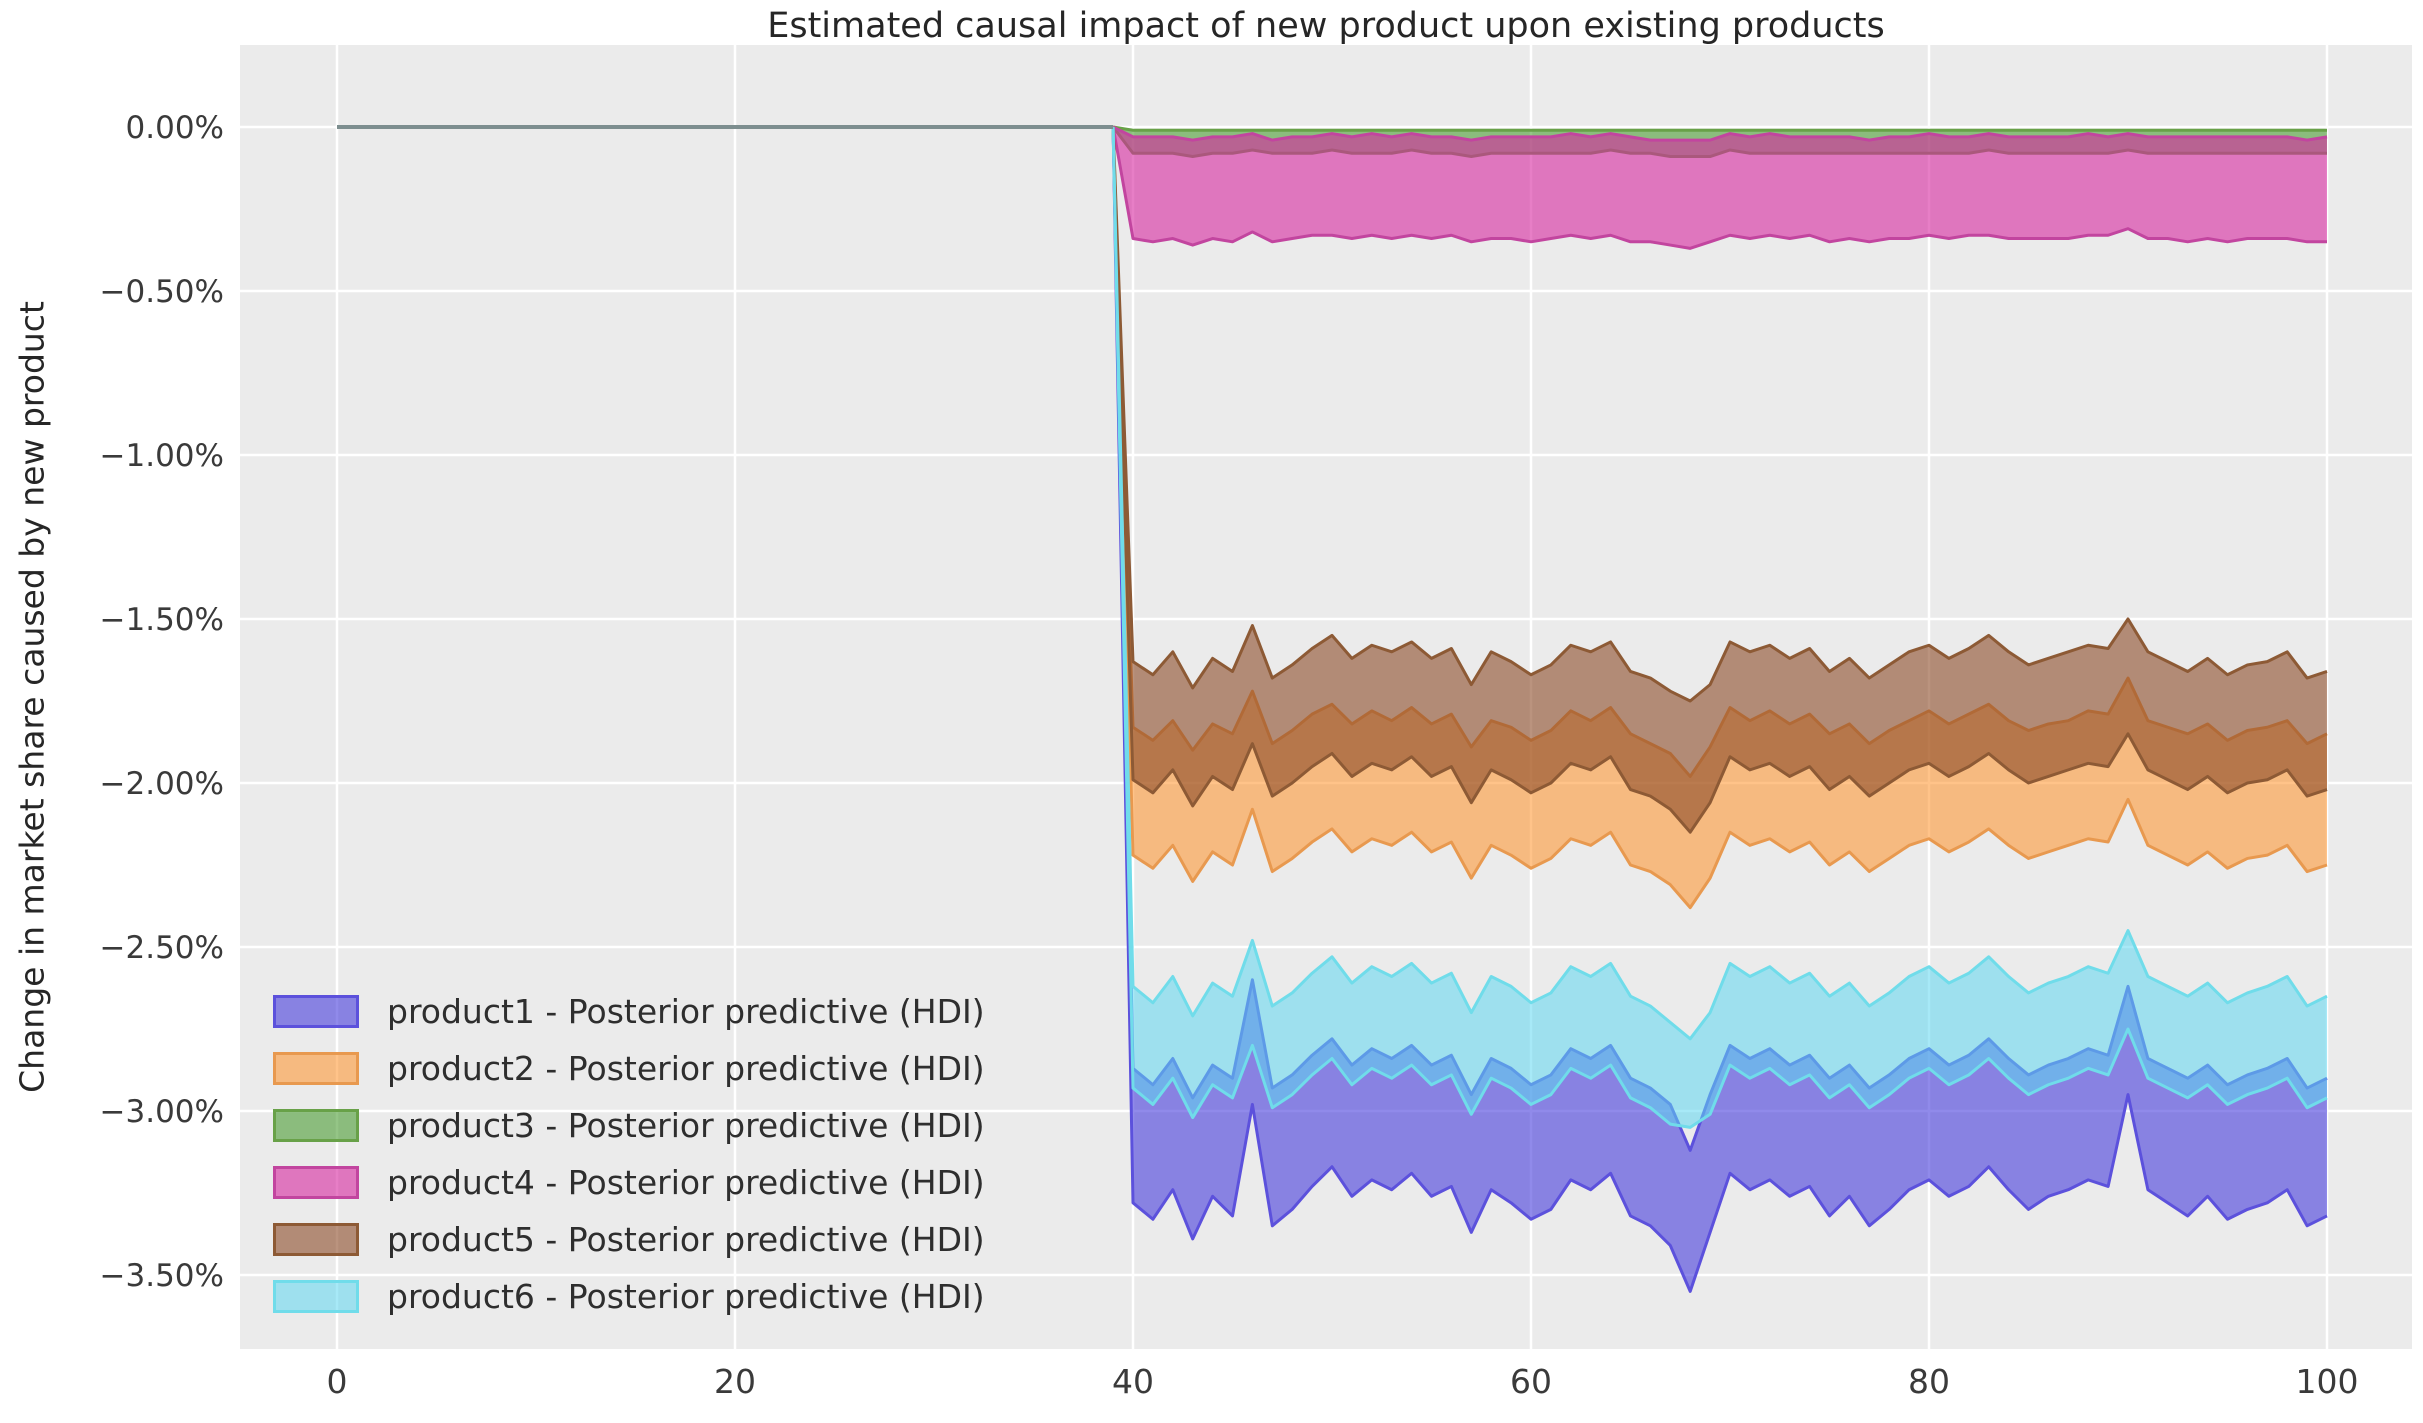  Describe the element at coordinates (175, 128) in the screenshot. I see `y-tick-label: 0.00%` at that location.